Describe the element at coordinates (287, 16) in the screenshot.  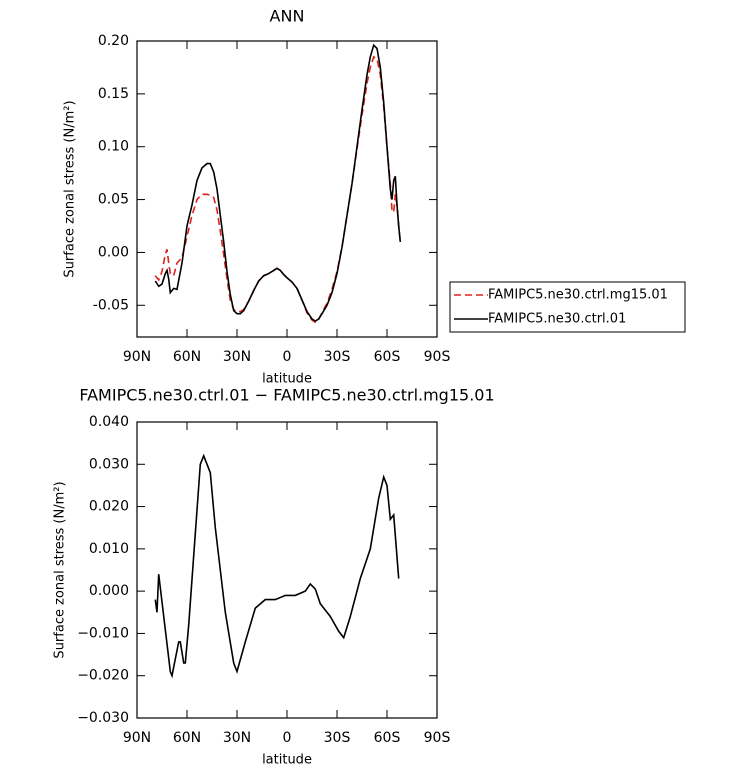
I see `chart-title: ANN` at that location.